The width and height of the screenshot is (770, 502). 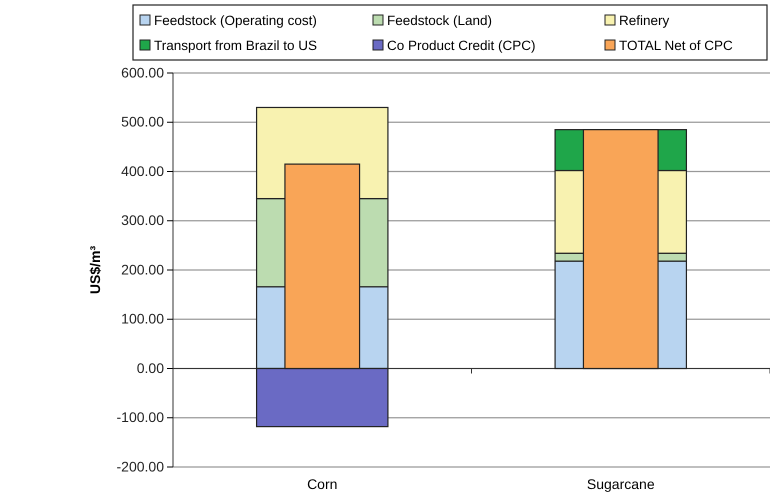 What do you see at coordinates (322, 484) in the screenshot?
I see `x-tick-label: Corn` at bounding box center [322, 484].